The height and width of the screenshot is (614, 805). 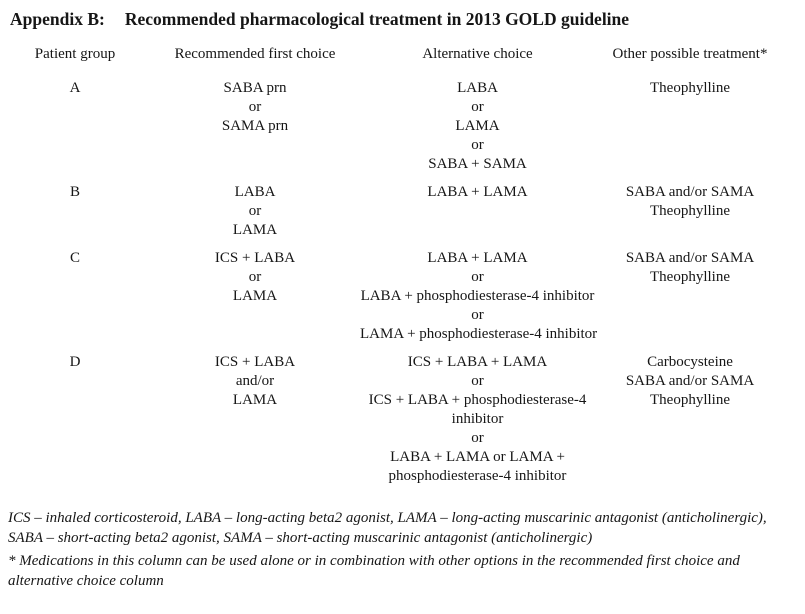 What do you see at coordinates (479, 334) in the screenshot?
I see `treatment-line: LAMA + phosphodiesterase-4 inhibitor` at bounding box center [479, 334].